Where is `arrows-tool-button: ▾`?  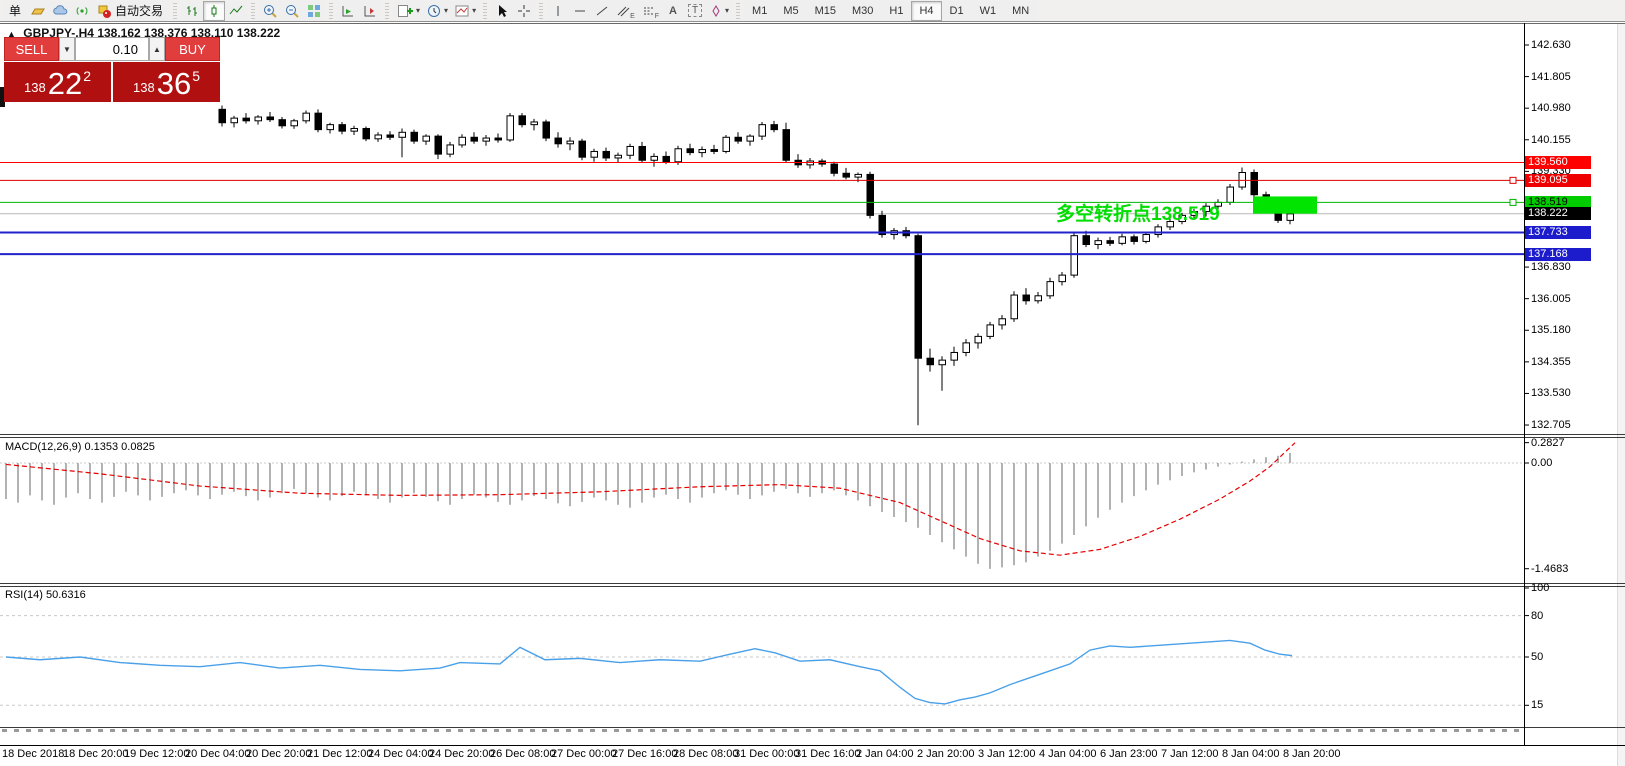
arrows-tool-button: ▾ is located at coordinates (719, 10).